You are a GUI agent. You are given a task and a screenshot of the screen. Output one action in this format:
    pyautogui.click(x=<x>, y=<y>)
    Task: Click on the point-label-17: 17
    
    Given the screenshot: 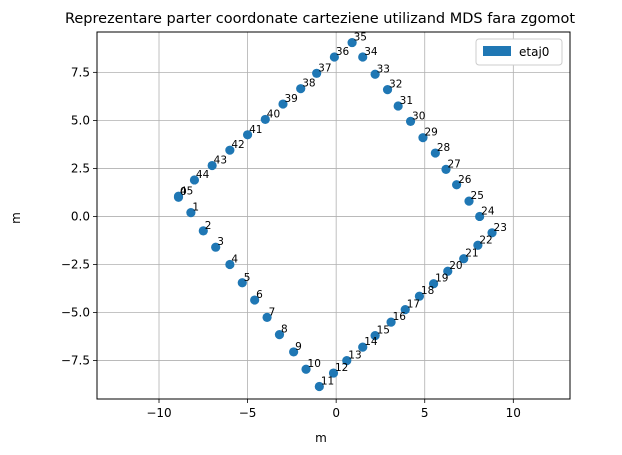 What is the action you would take?
    pyautogui.click(x=413, y=305)
    